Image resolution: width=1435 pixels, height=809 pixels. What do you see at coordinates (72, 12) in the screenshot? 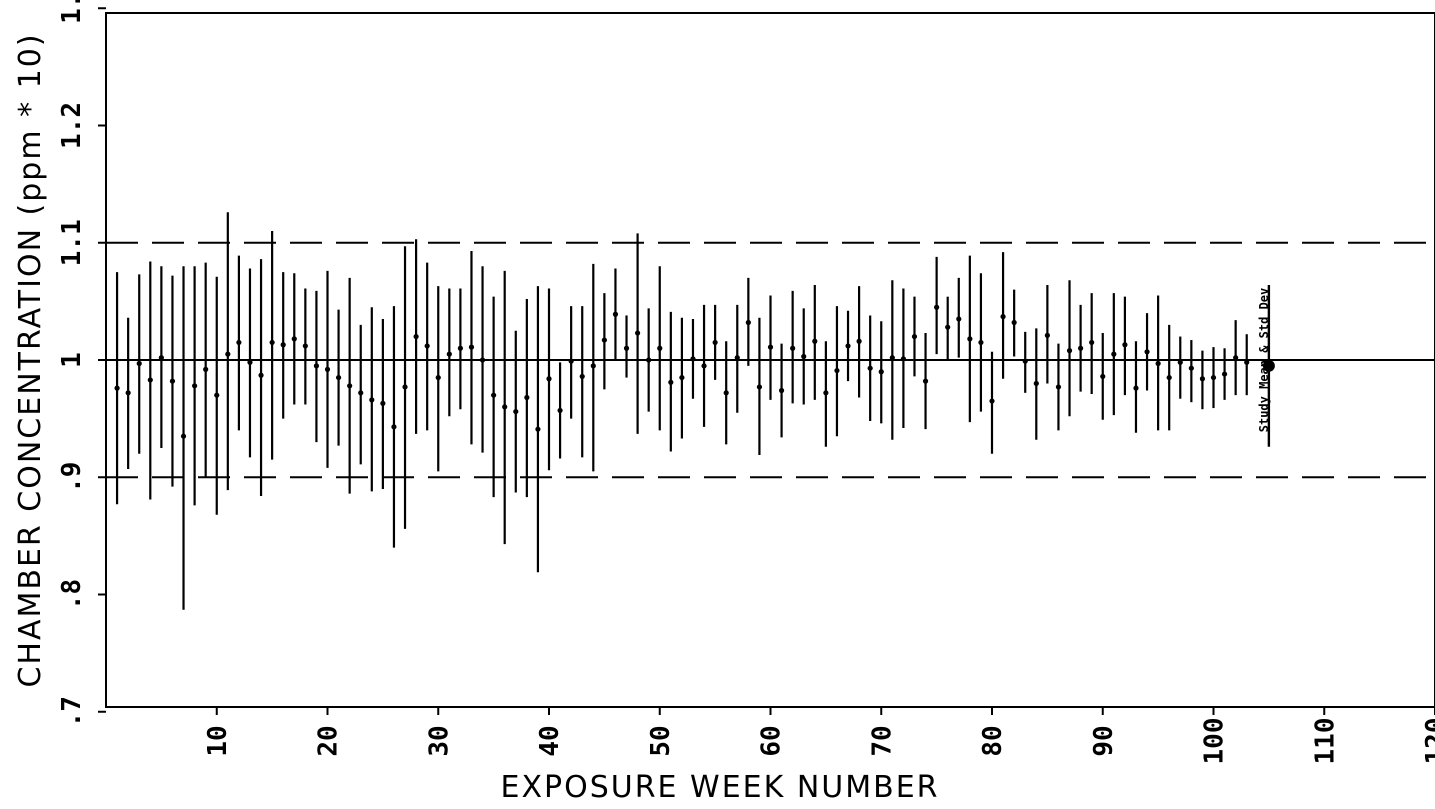
I see `y-tick-label: 1.` at bounding box center [72, 12].